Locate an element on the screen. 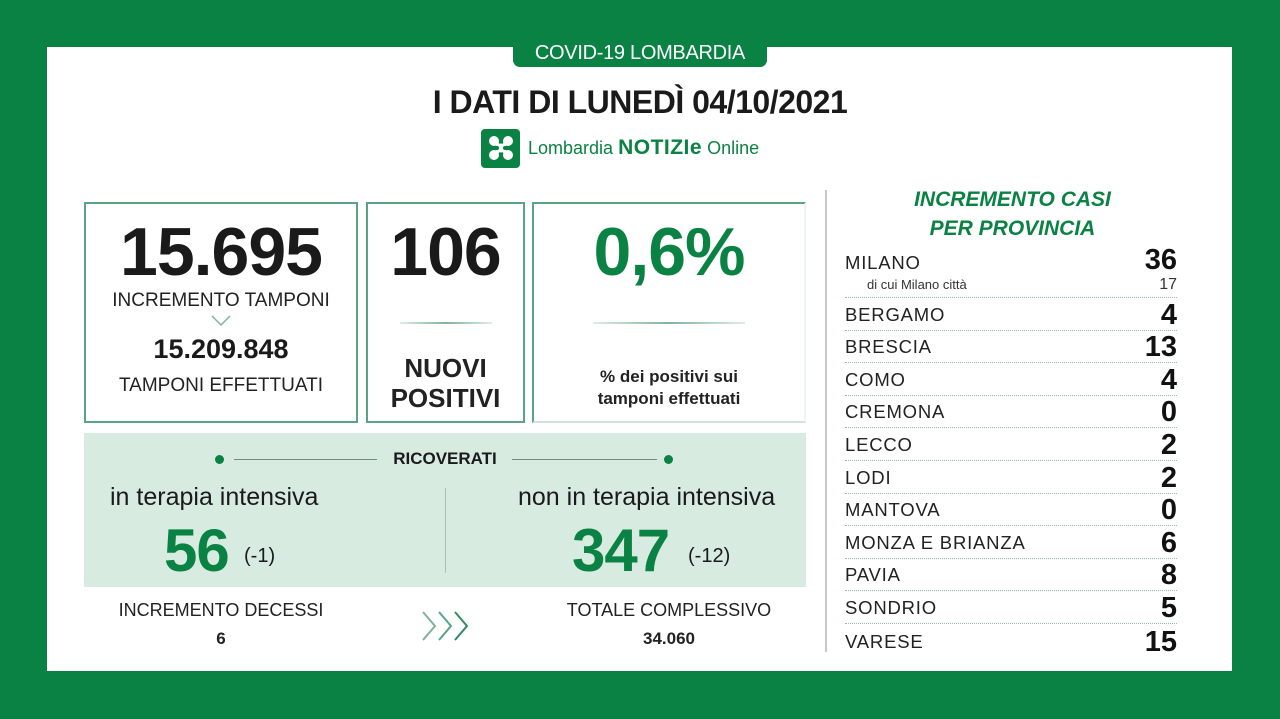 The image size is (1280, 719). nuovi-positivi-label-line2: POSITIVI is located at coordinates (445, 397).